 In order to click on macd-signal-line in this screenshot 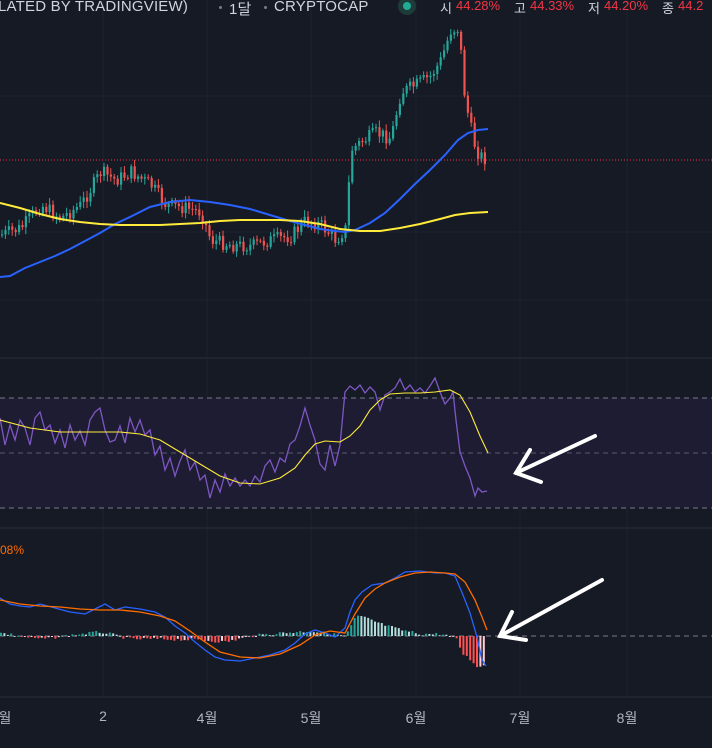, I will do `click(244, 615)`.